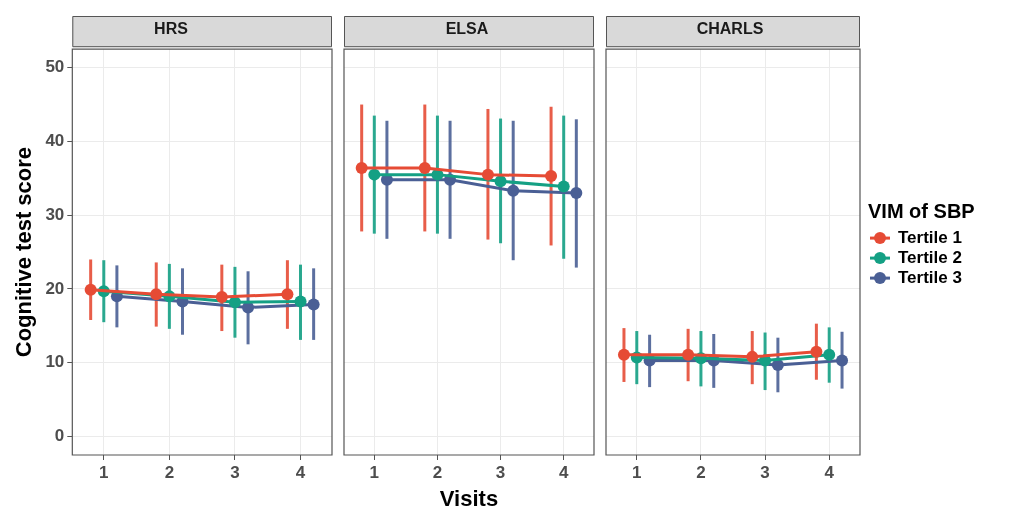 This screenshot has width=1009, height=520. What do you see at coordinates (930, 277) in the screenshot?
I see `legend-label: Tertile 3` at bounding box center [930, 277].